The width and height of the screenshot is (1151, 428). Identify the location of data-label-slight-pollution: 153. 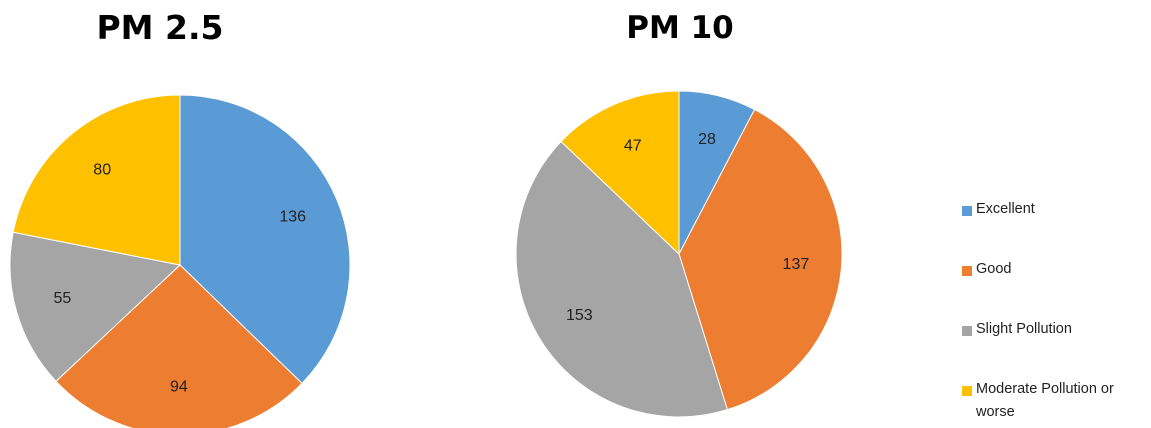
(579, 315).